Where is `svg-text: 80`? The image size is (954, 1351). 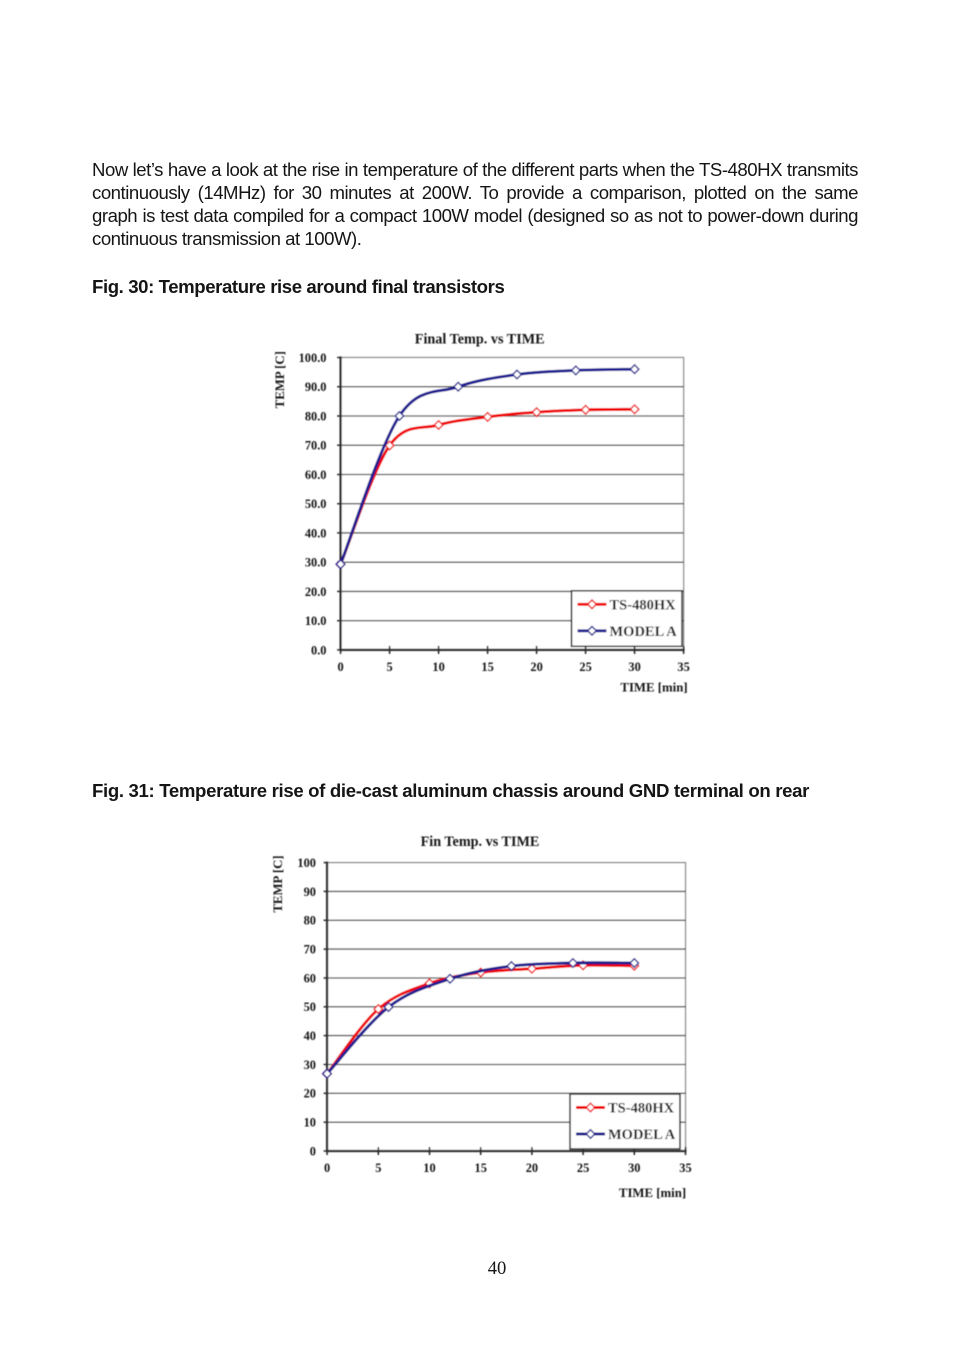 svg-text: 80 is located at coordinates (310, 921).